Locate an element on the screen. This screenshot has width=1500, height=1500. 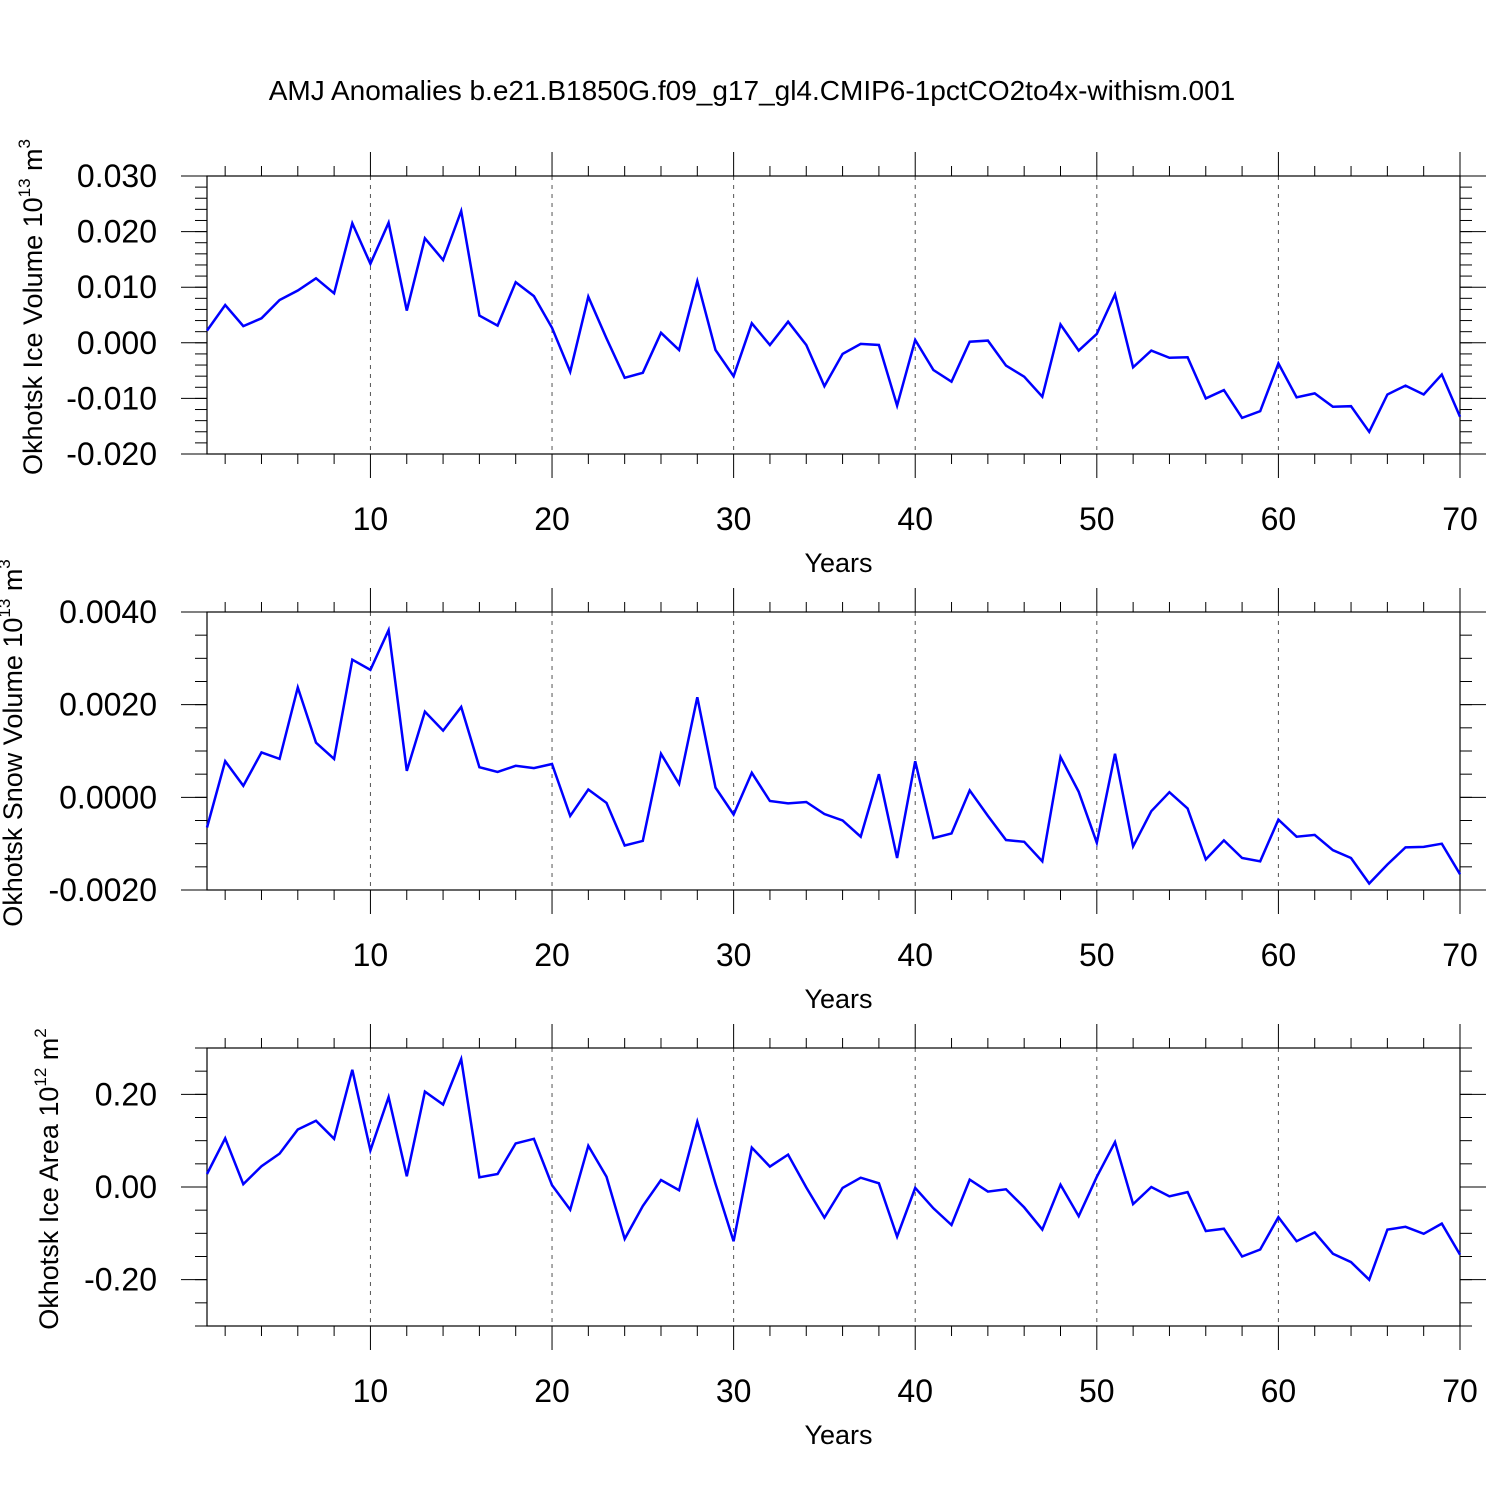
ice-area-x-tick-label: 60 is located at coordinates (1279, 1391).